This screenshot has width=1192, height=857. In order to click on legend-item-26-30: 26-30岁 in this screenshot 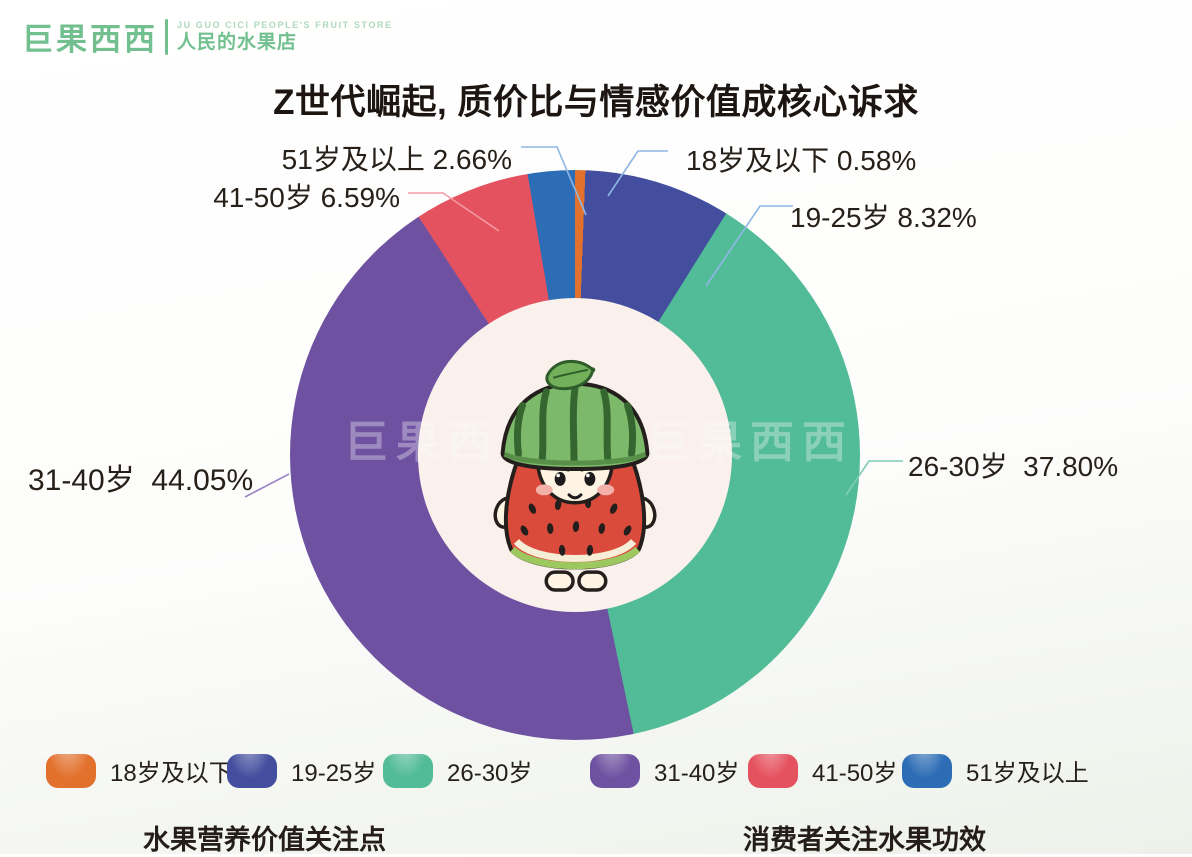, I will do `click(457, 770)`.